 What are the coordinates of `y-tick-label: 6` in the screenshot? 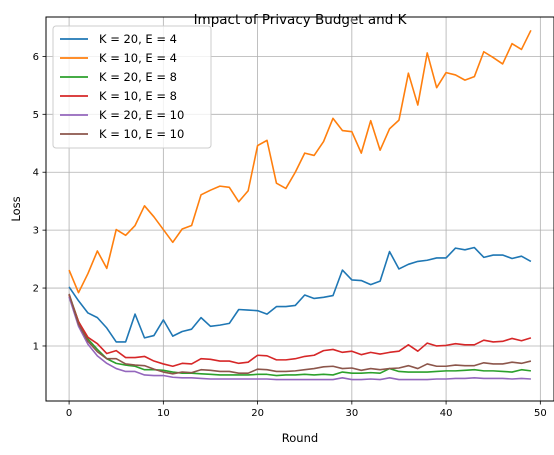 It's located at (36, 57).